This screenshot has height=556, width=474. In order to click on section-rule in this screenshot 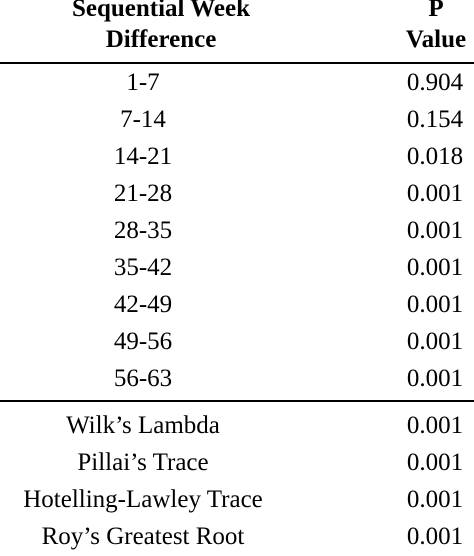, I will do `click(237, 401)`.